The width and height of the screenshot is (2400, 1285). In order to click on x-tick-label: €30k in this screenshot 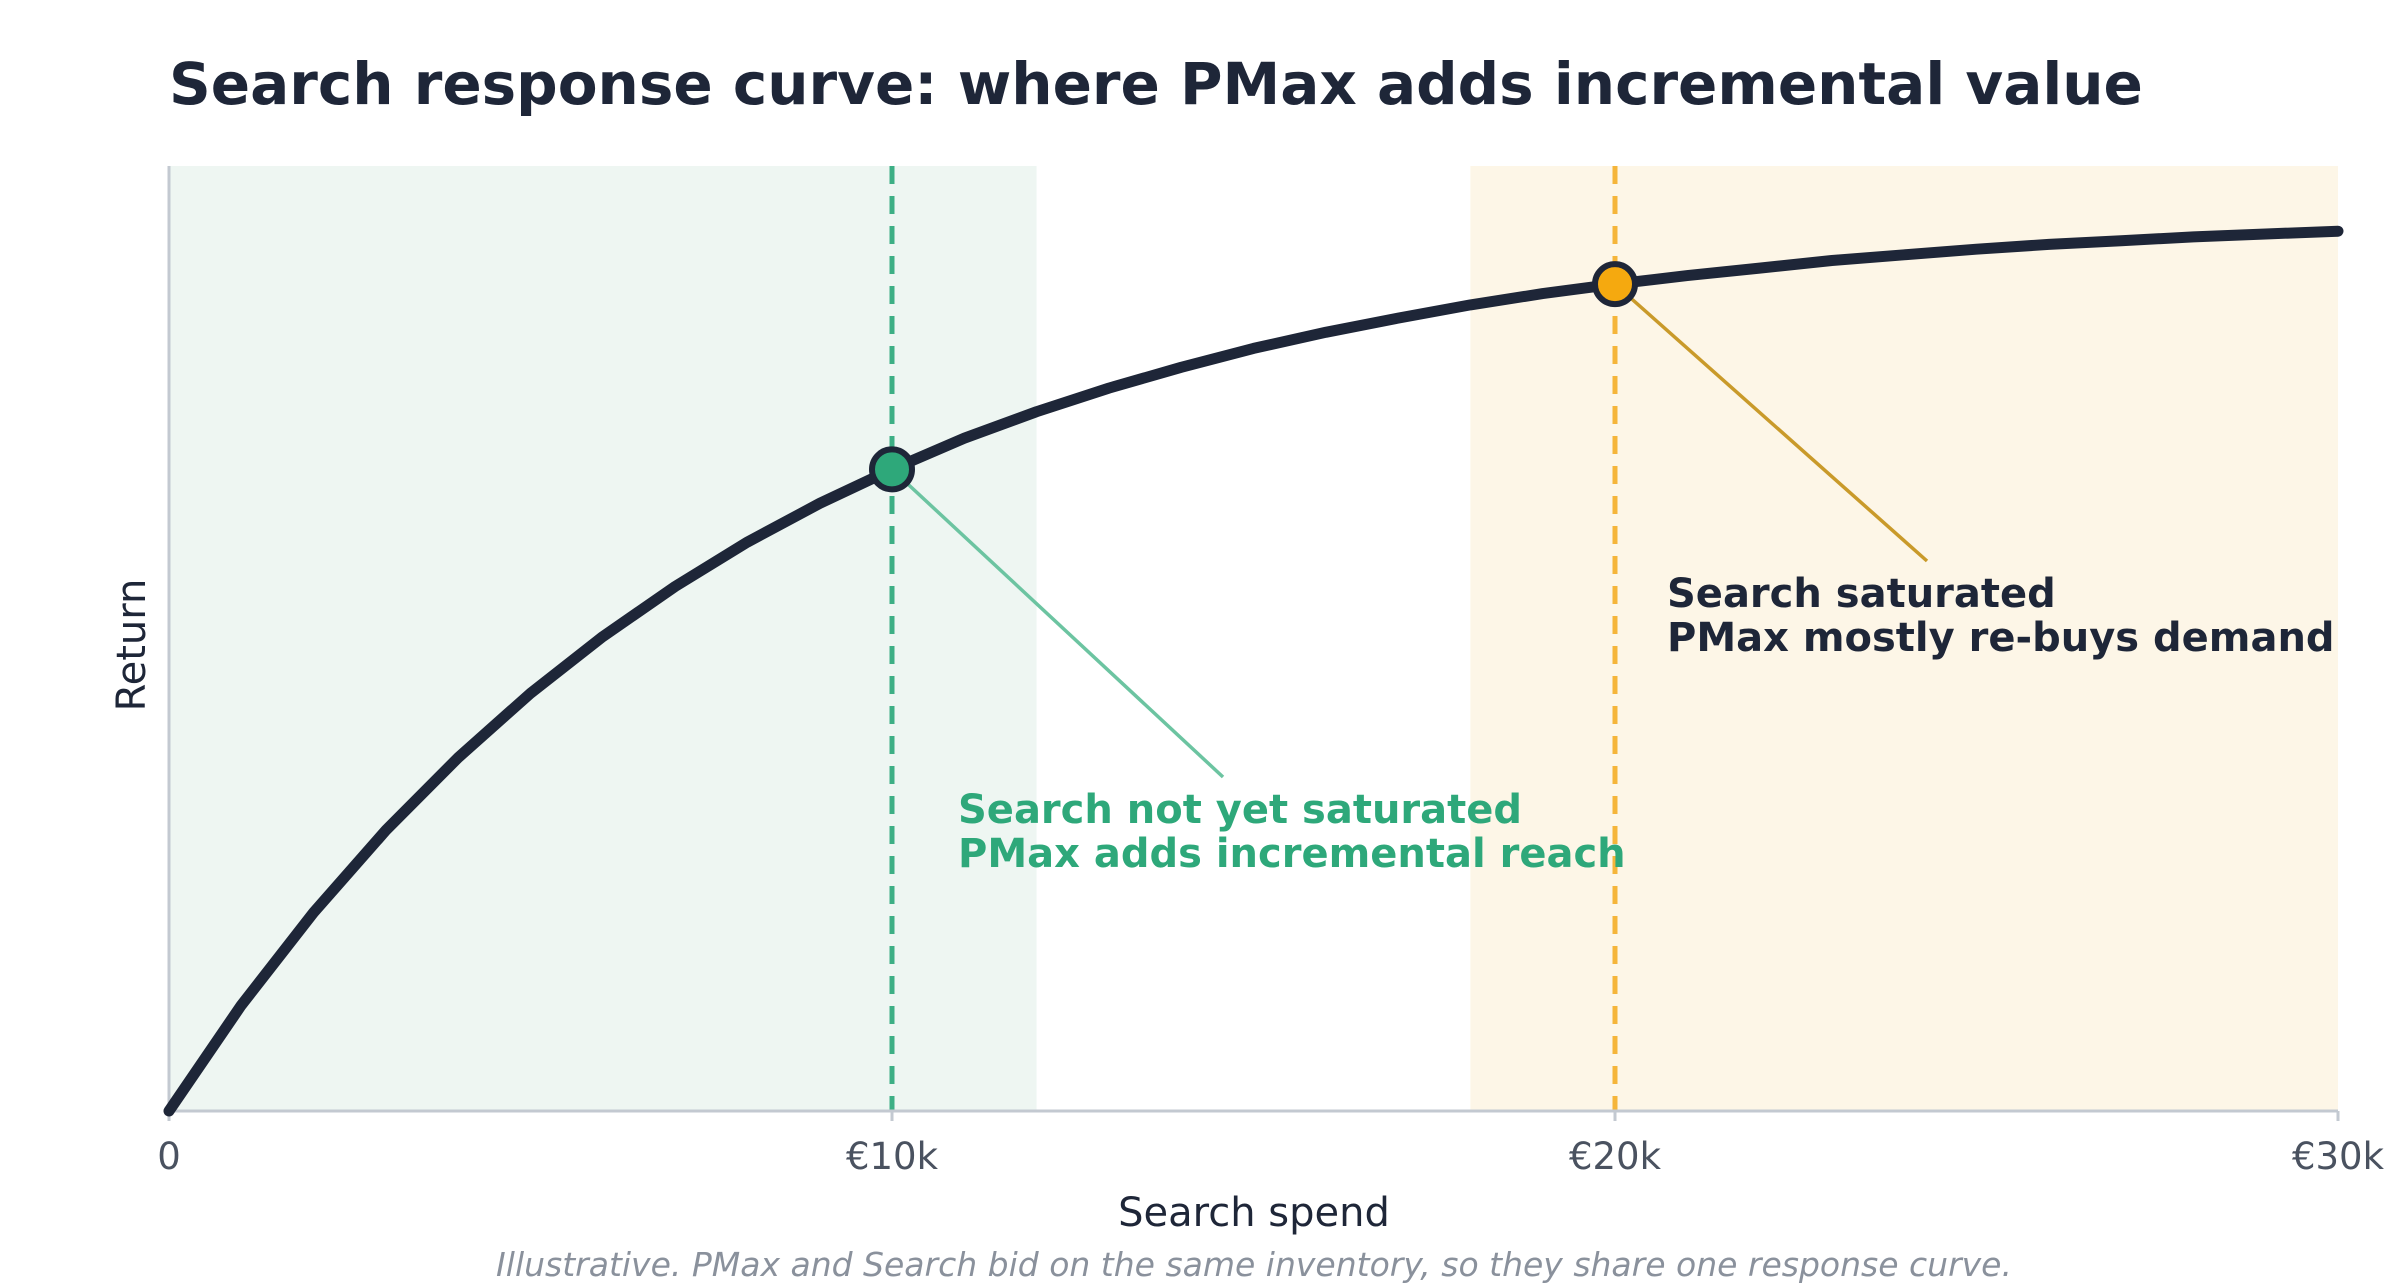, I will do `click(2338, 1156)`.